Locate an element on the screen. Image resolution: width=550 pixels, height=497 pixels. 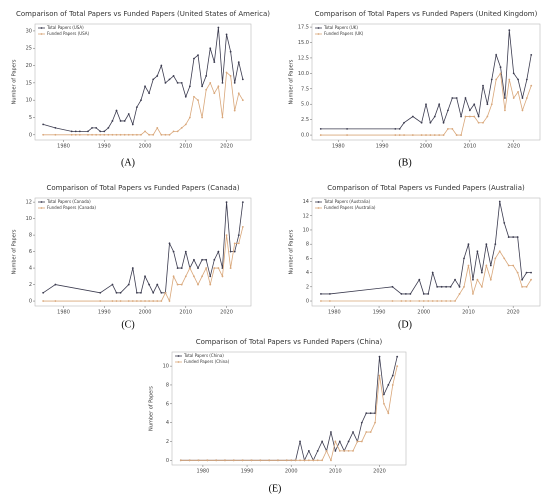
legend-marker is located at coordinates (318, 208).